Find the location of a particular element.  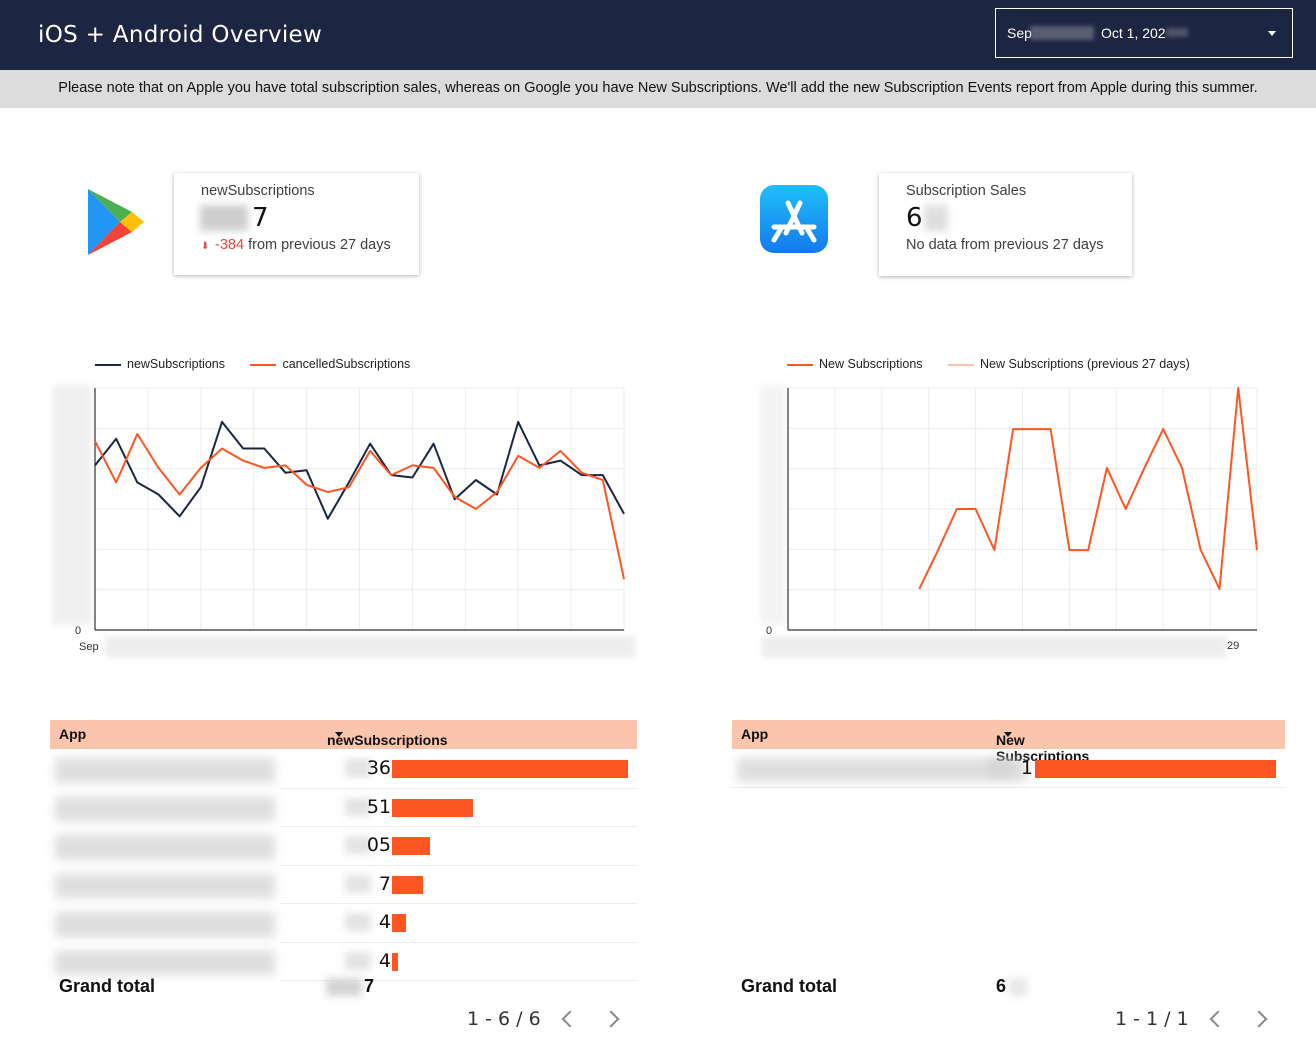

legend-label: cancelledSubscriptions is located at coordinates (346, 364).